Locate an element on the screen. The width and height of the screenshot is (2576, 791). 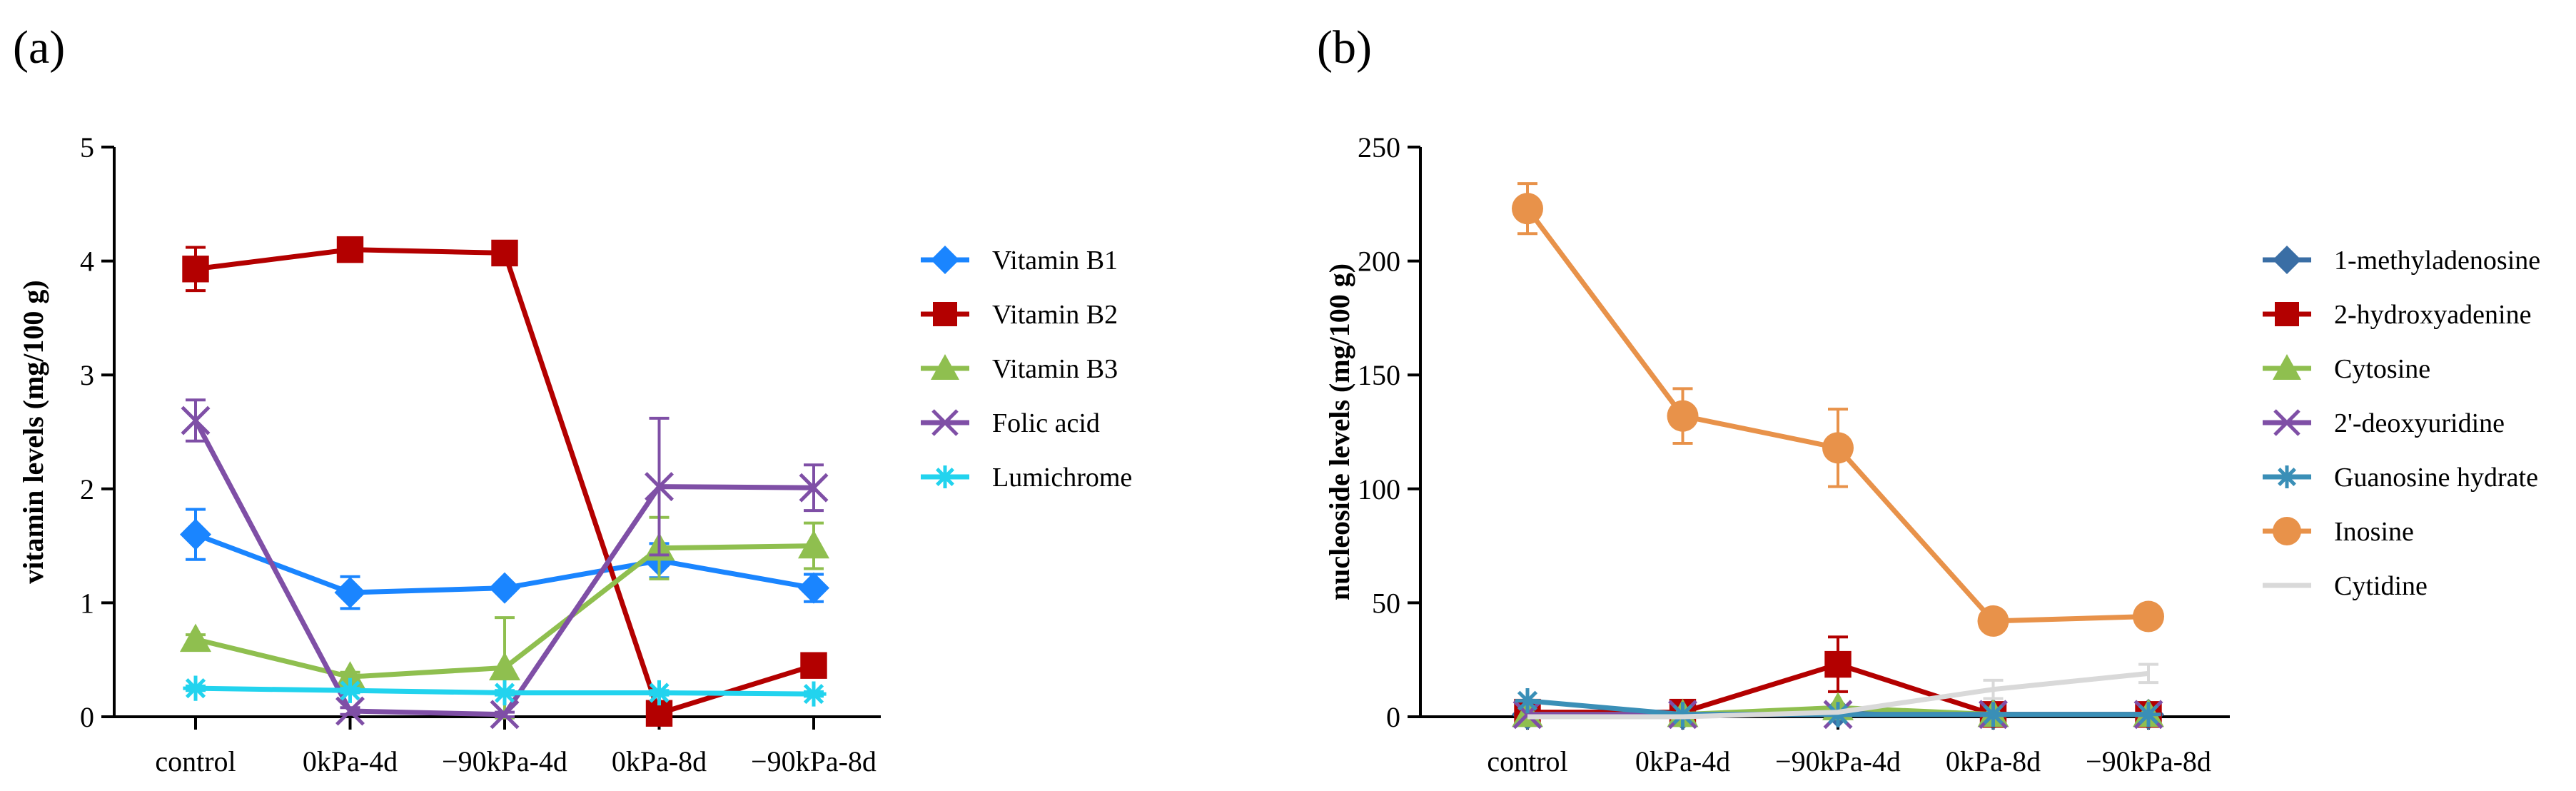
legend-item-lumichrome: Lumichrome is located at coordinates (1026, 478).